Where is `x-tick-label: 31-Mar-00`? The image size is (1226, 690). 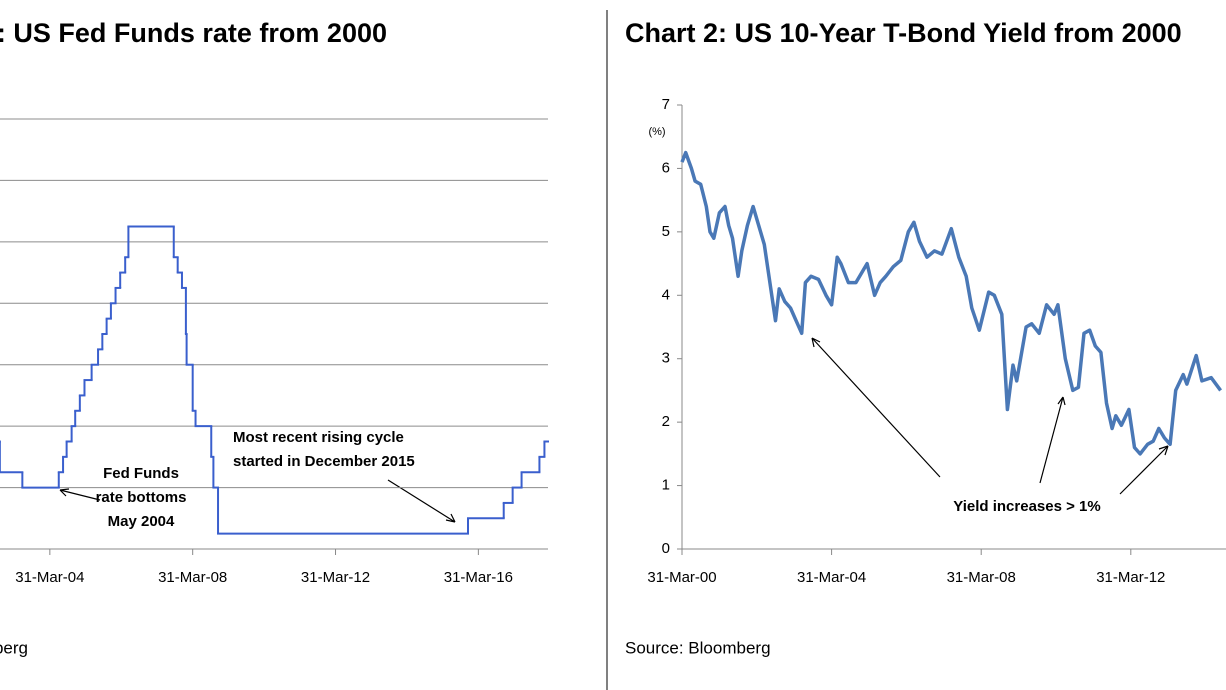 x-tick-label: 31-Mar-00 is located at coordinates (681, 577).